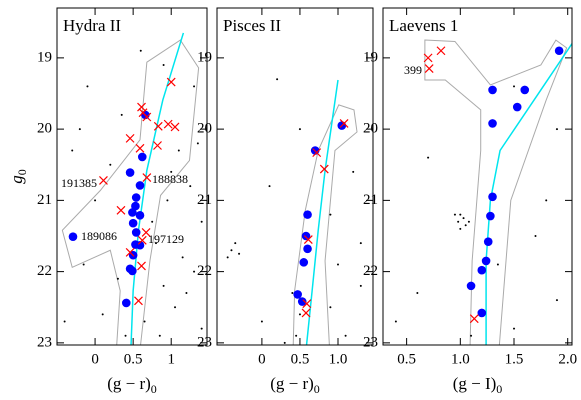 This screenshot has height=400, width=581. I want to click on x-tick-label: 0, so click(262, 359).